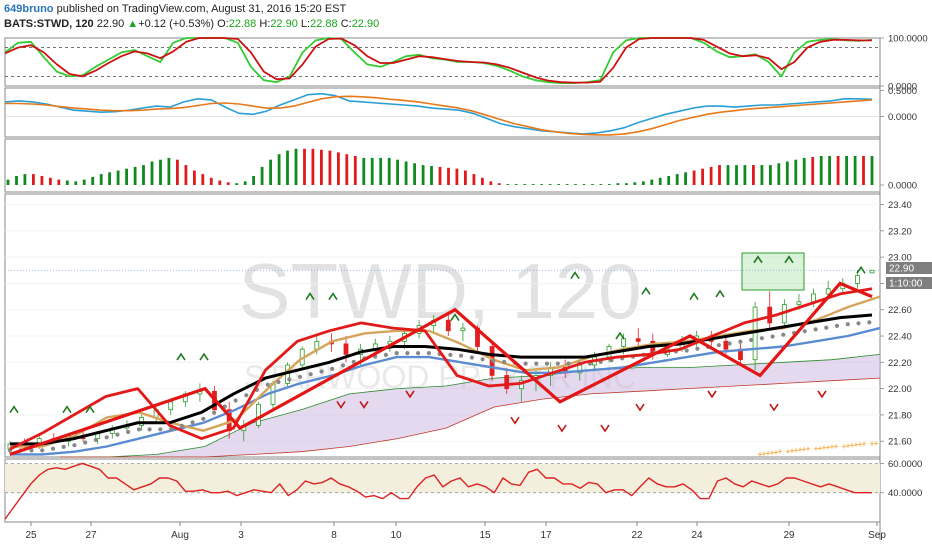 The width and height of the screenshot is (932, 550). Describe the element at coordinates (905, 464) in the screenshot. I see `y-tick-label: 60.0000` at that location.